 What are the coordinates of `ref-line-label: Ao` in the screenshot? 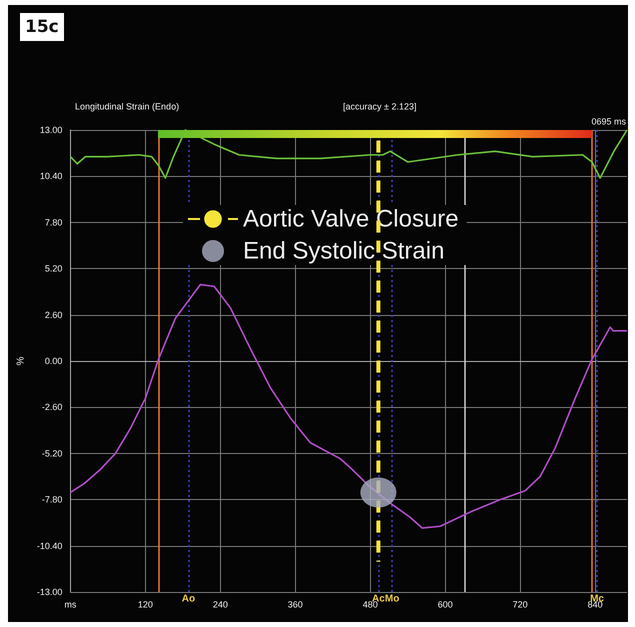 It's located at (189, 599).